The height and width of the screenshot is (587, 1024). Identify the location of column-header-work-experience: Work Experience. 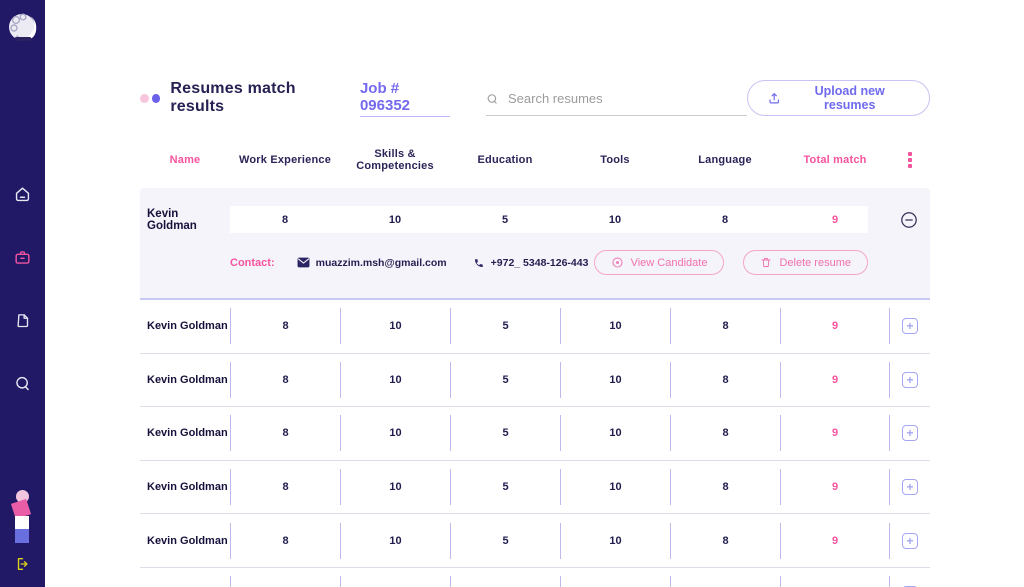
(285, 160).